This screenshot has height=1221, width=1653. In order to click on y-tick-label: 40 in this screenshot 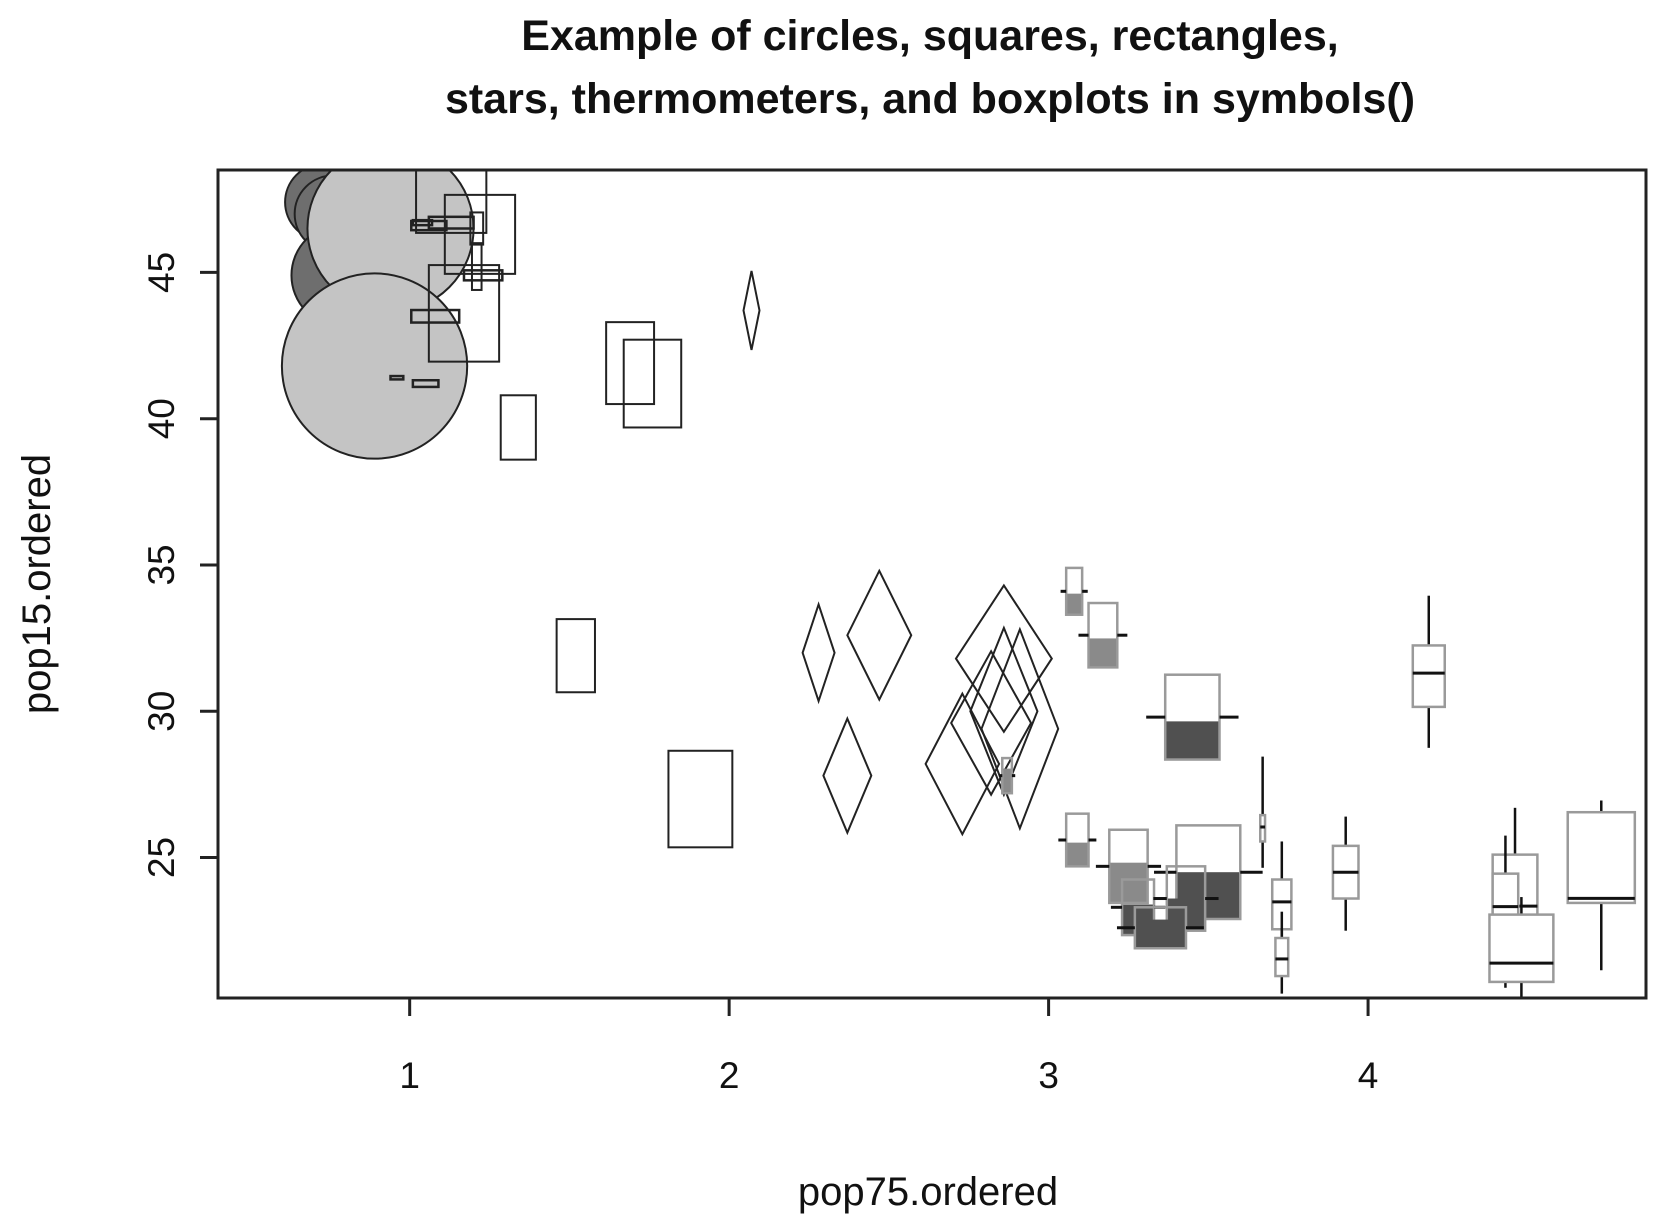, I will do `click(161, 418)`.